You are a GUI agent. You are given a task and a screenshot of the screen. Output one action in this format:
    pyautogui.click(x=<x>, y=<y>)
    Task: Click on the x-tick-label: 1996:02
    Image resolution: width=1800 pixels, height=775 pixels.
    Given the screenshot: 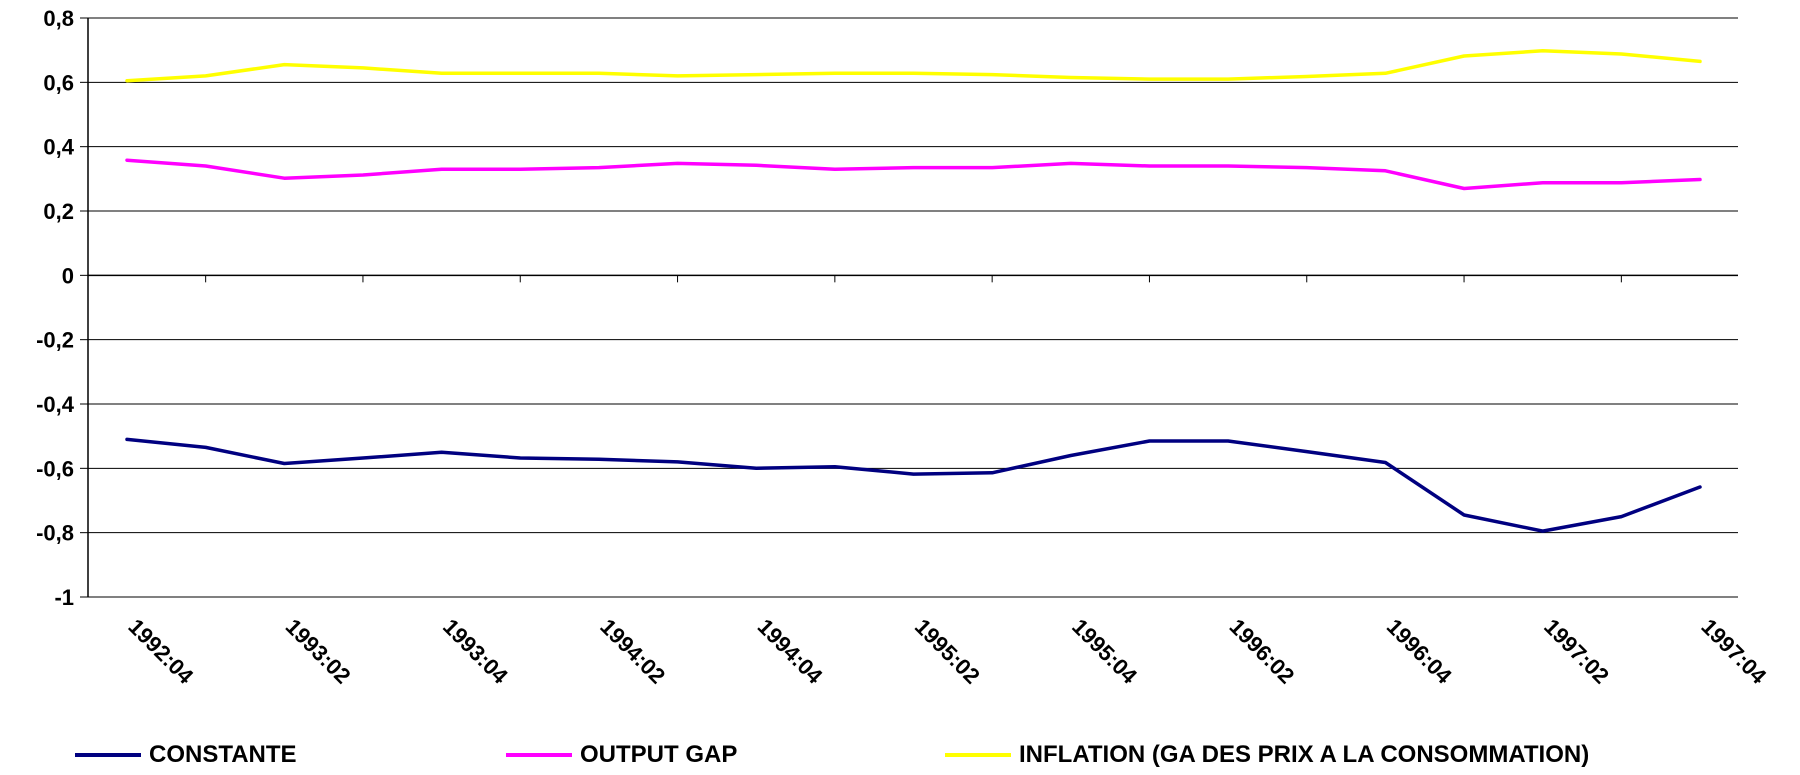 What is the action you would take?
    pyautogui.click(x=1262, y=651)
    